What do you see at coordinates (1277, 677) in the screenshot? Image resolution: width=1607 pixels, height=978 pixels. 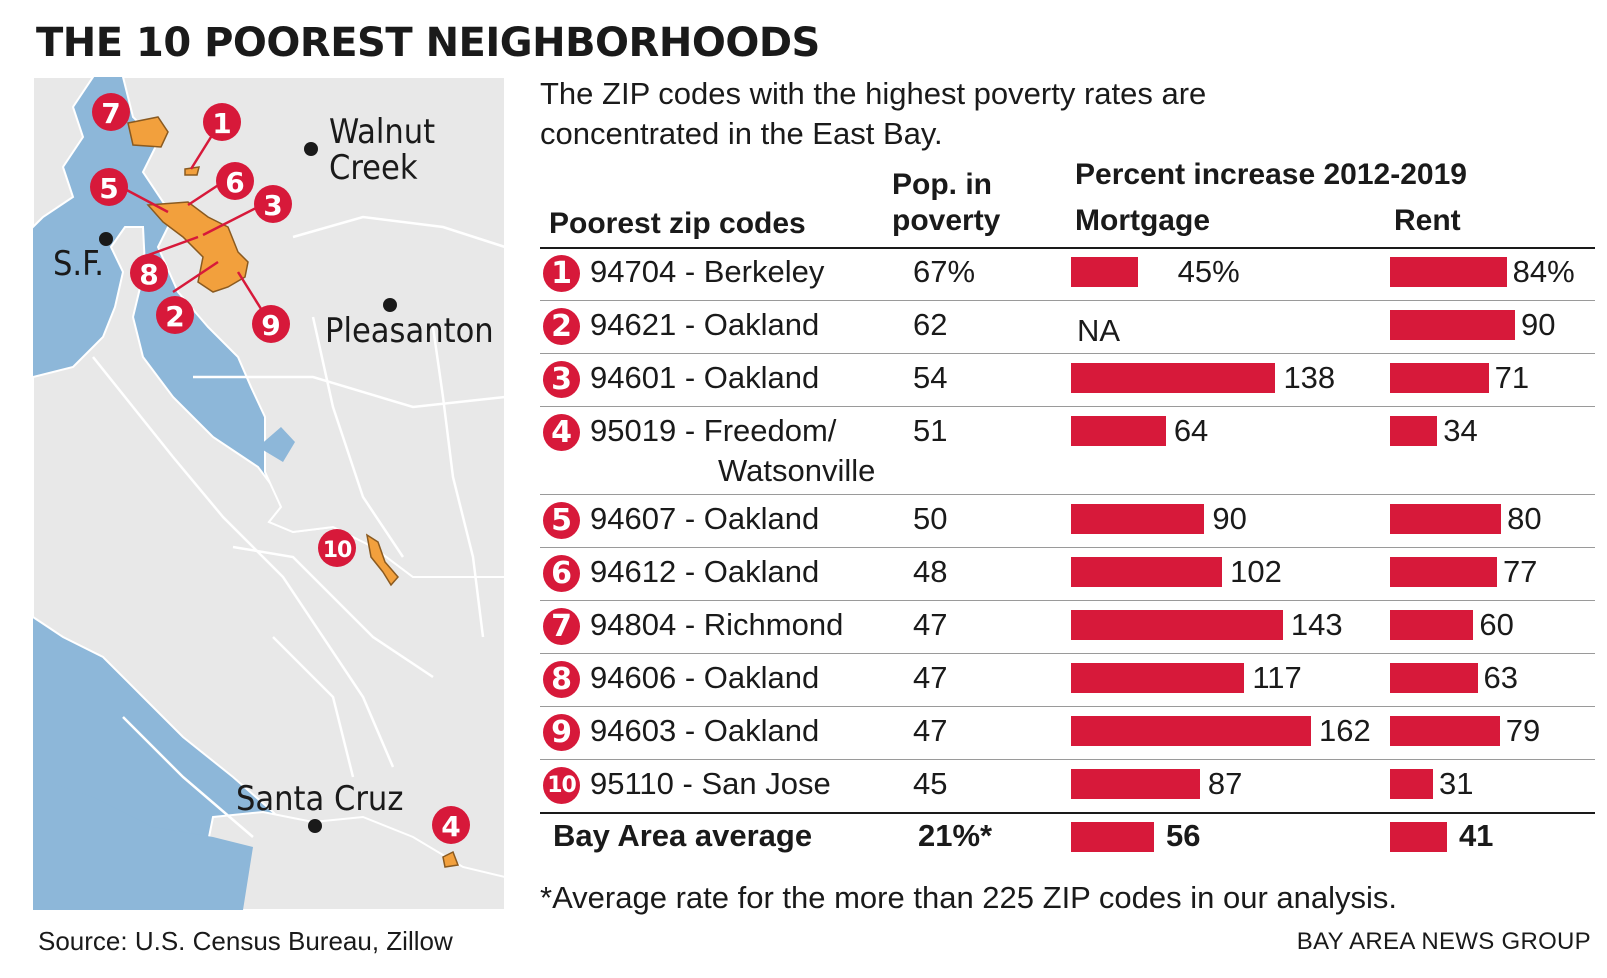 I see `mortgage-value: 117` at bounding box center [1277, 677].